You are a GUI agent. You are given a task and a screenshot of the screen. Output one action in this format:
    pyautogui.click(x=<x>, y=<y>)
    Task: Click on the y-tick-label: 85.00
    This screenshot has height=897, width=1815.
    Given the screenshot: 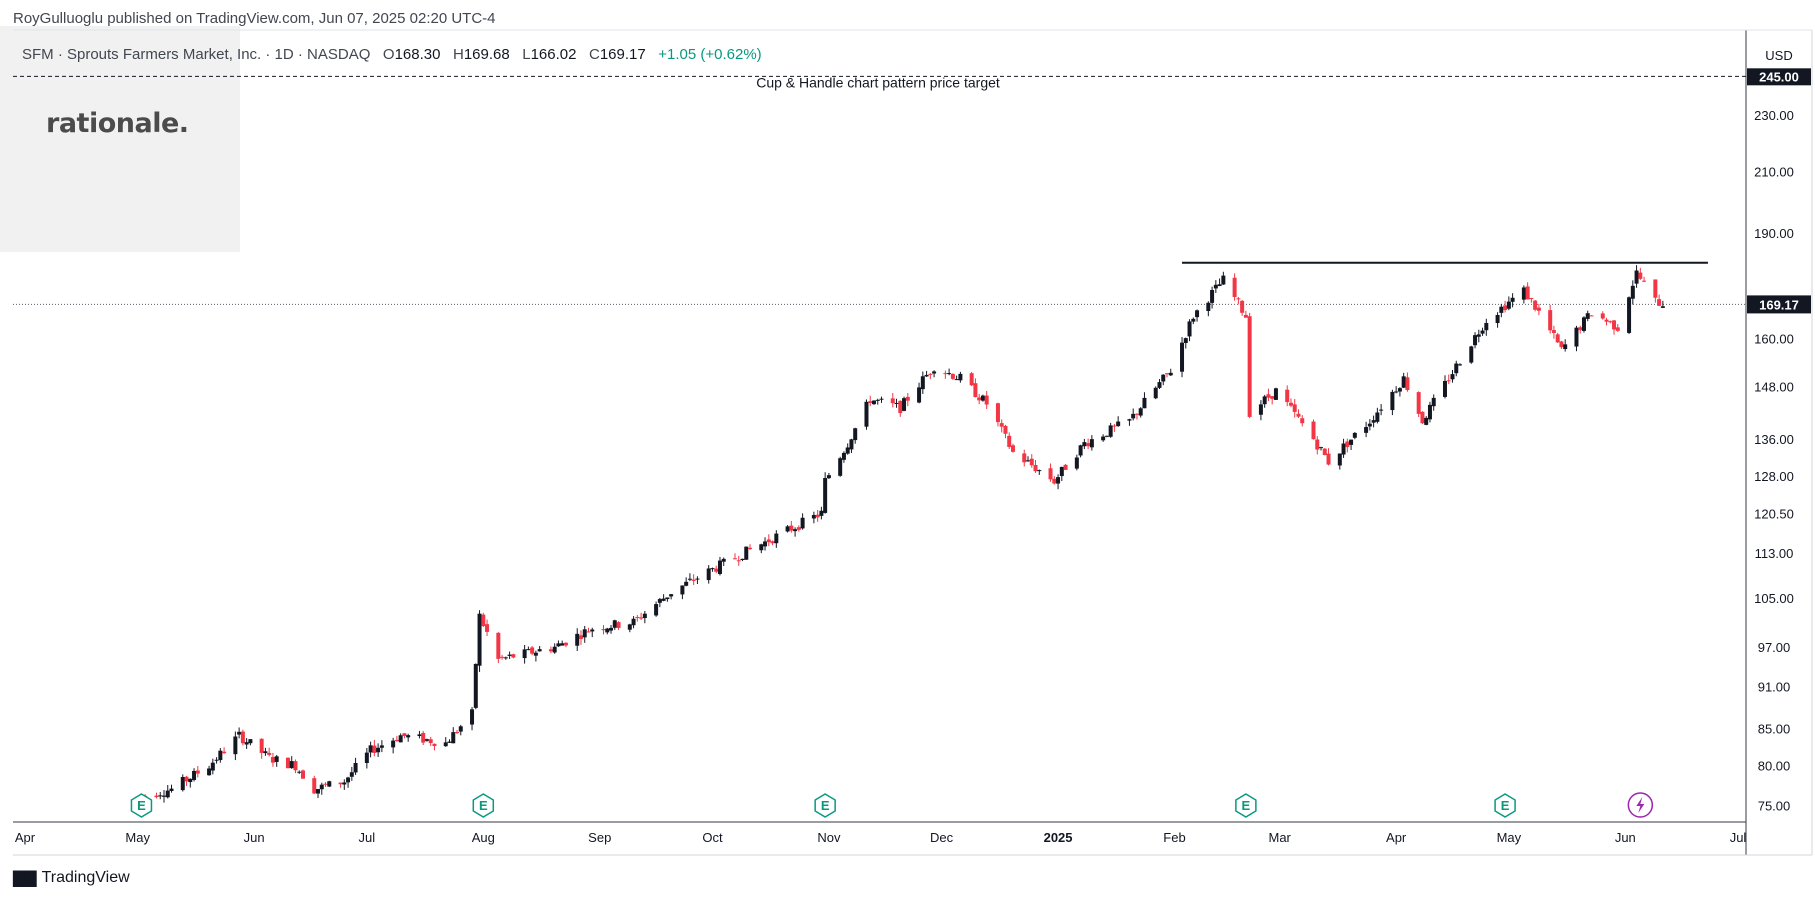 What is the action you would take?
    pyautogui.click(x=1774, y=728)
    